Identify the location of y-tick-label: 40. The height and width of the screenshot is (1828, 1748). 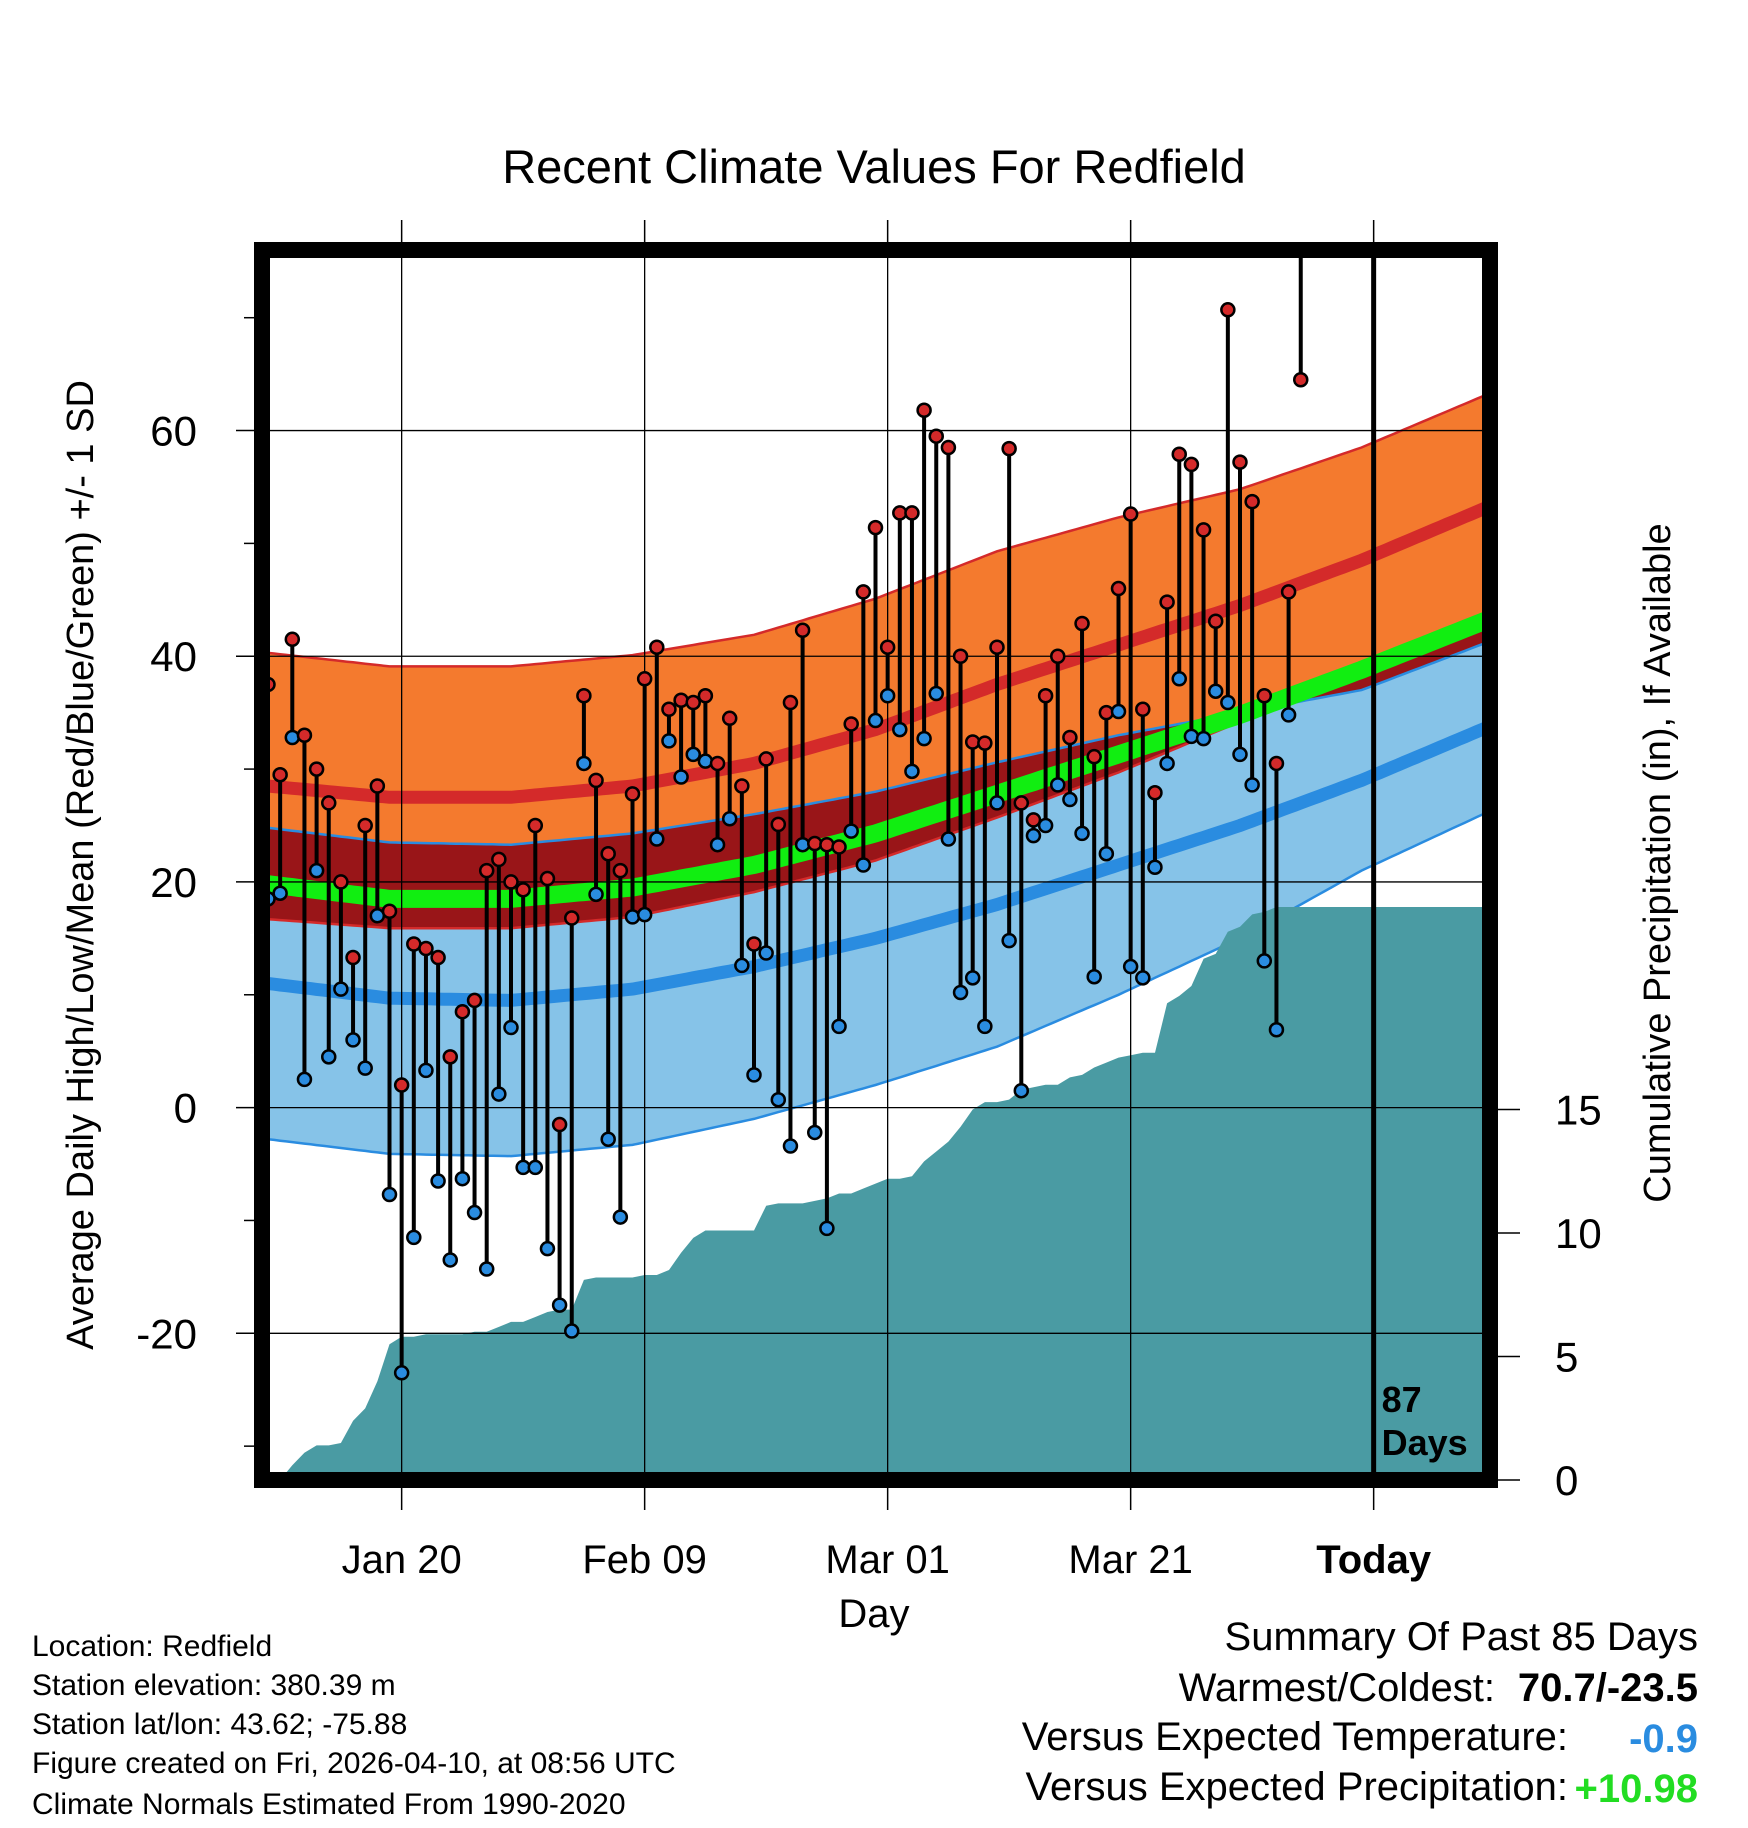
(173, 656).